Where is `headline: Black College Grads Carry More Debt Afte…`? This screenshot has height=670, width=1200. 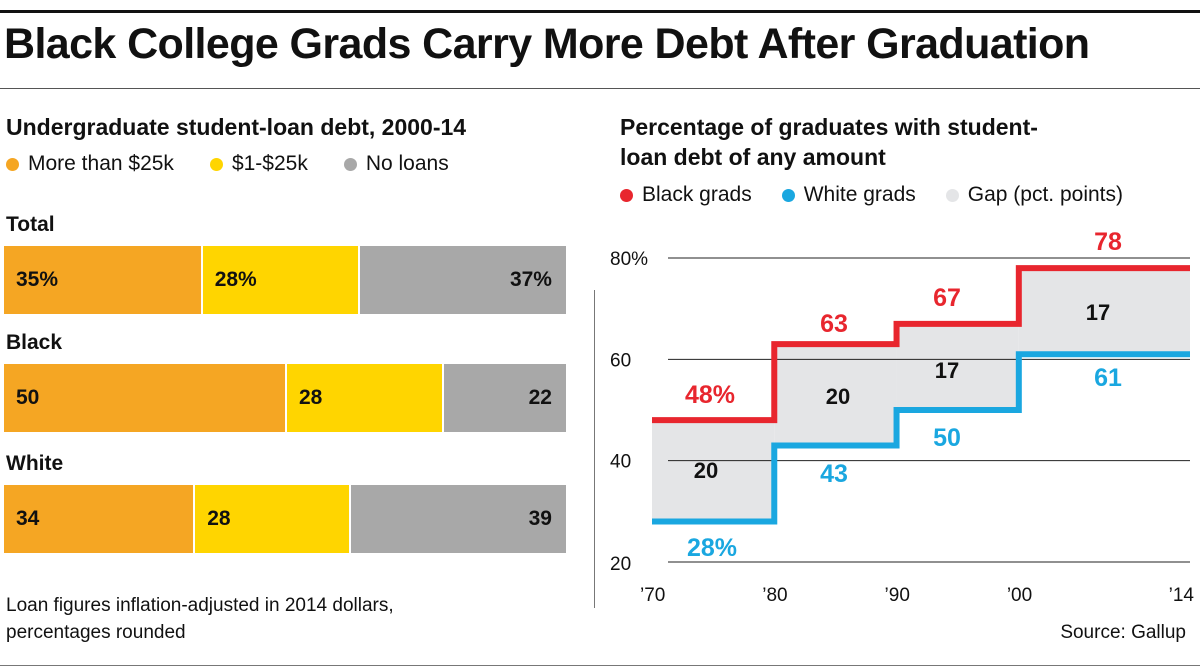 headline: Black College Grads Carry More Debt Afte… is located at coordinates (547, 44).